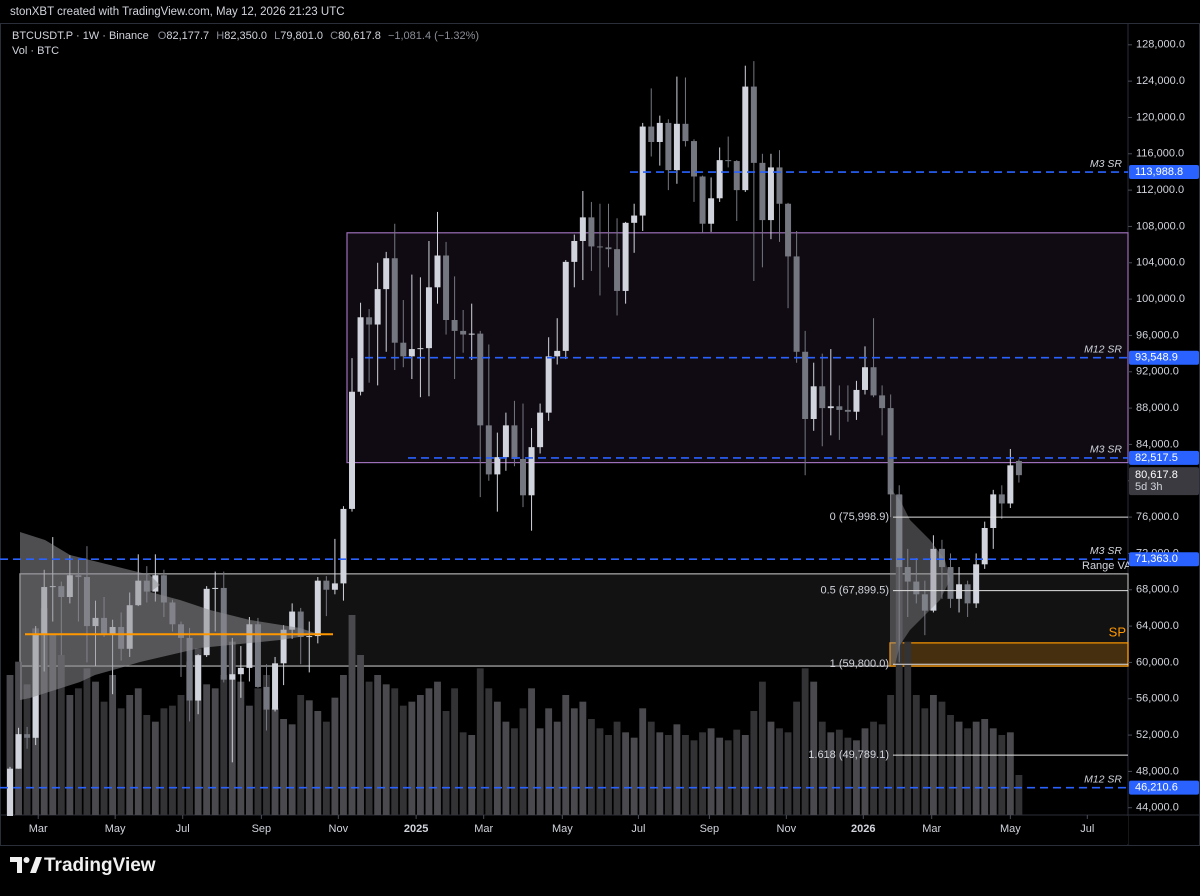  I want to click on last-price-label: 80,617.8, so click(1156, 475).